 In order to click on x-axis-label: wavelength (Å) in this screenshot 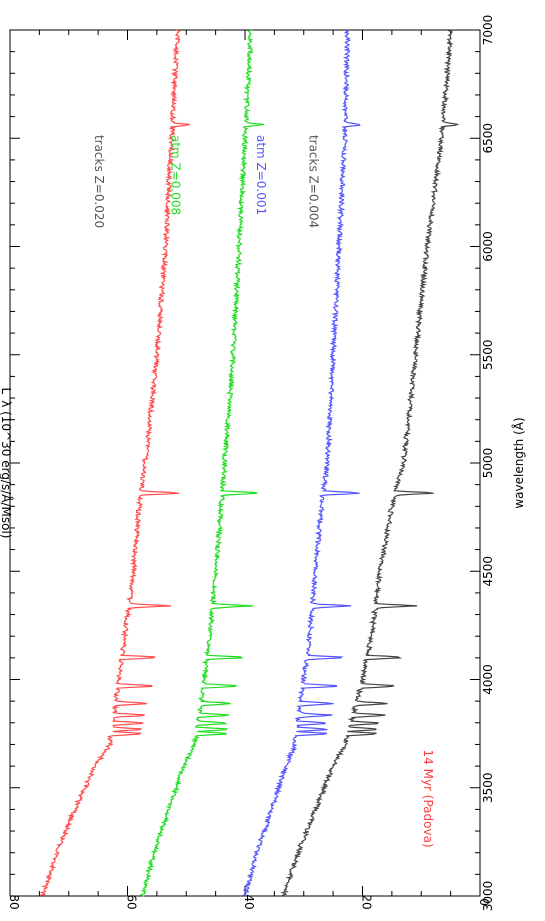, I will do `click(518, 462)`.